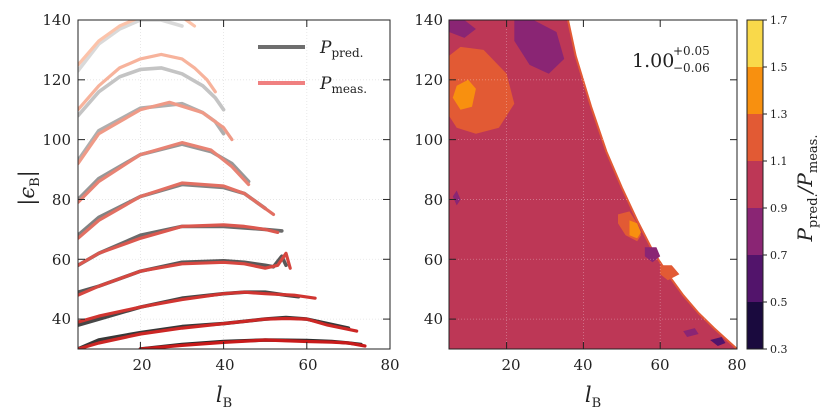  I want to click on left-xlabel: lB, so click(224, 397).